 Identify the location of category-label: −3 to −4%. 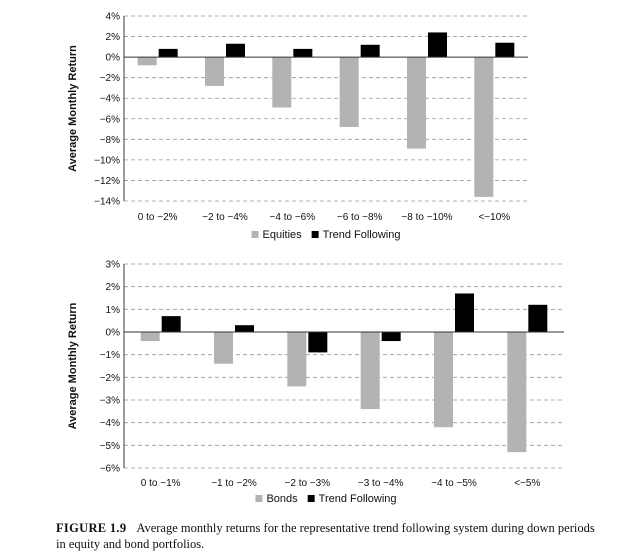
(381, 483).